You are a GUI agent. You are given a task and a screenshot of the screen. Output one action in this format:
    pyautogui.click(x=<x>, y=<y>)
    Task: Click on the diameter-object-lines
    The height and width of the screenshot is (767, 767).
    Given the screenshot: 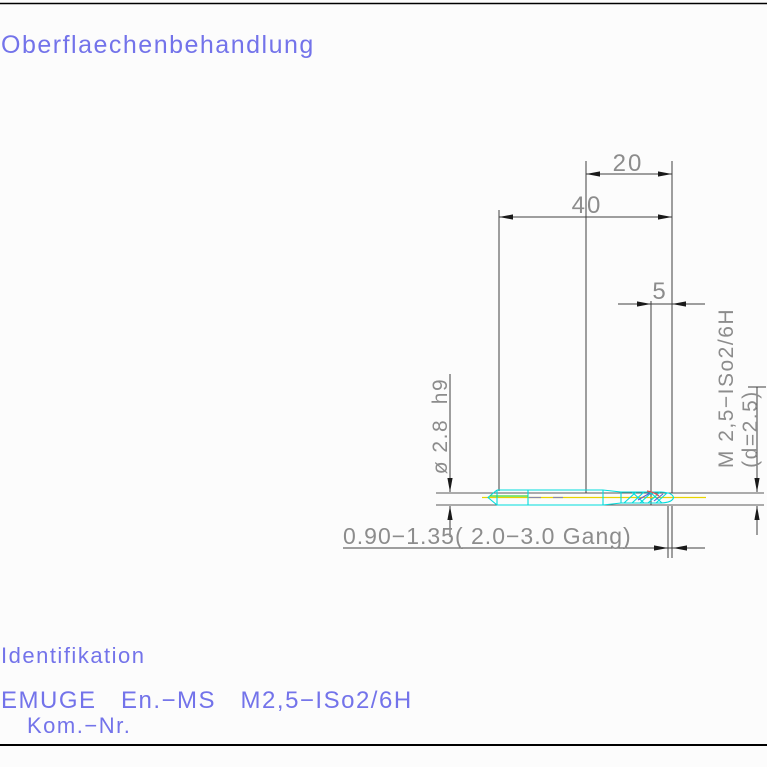 What is the action you would take?
    pyautogui.click(x=600, y=499)
    